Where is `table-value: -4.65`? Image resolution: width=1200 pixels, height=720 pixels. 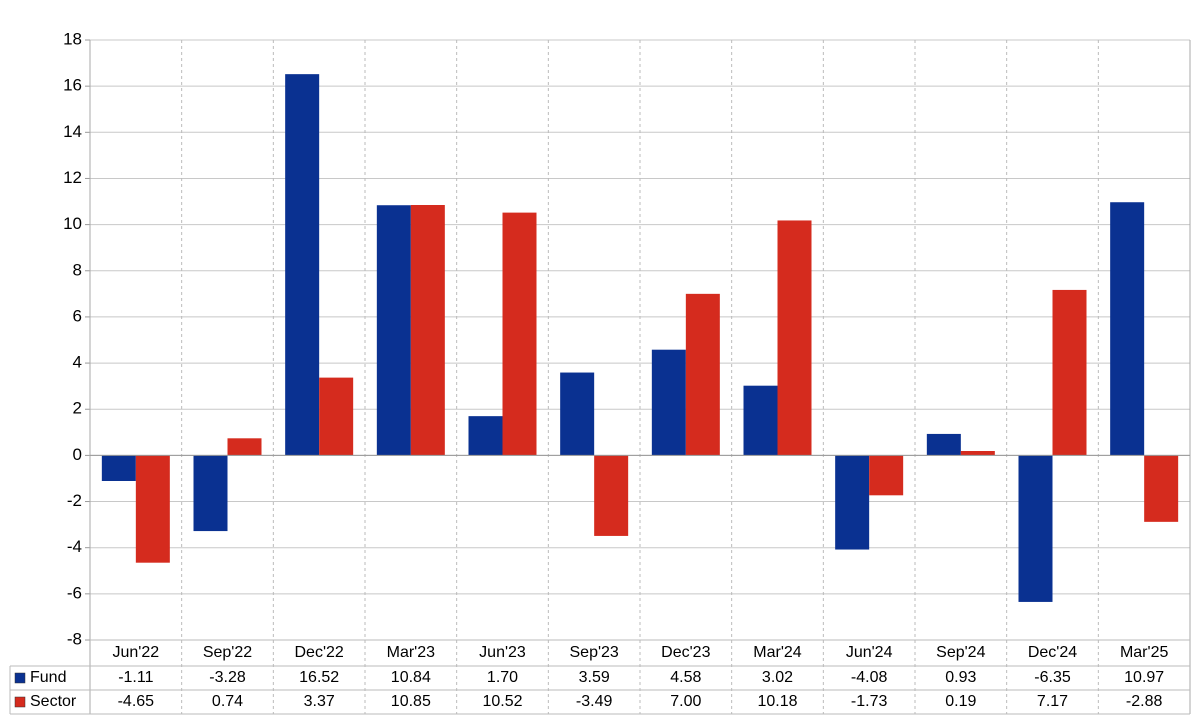 table-value: -4.65 is located at coordinates (136, 701).